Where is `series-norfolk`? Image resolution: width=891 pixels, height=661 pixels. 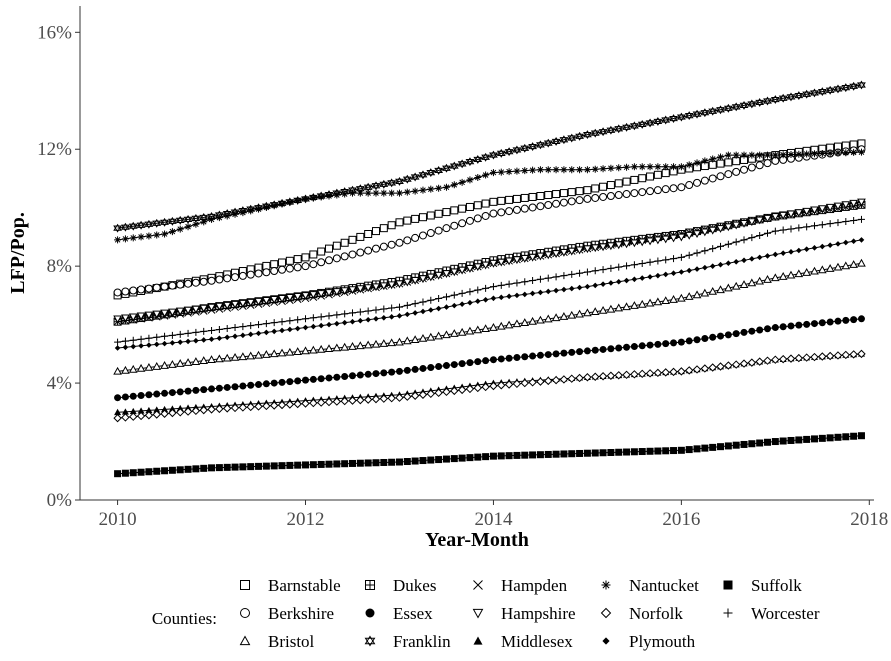 series-norfolk is located at coordinates (489, 386).